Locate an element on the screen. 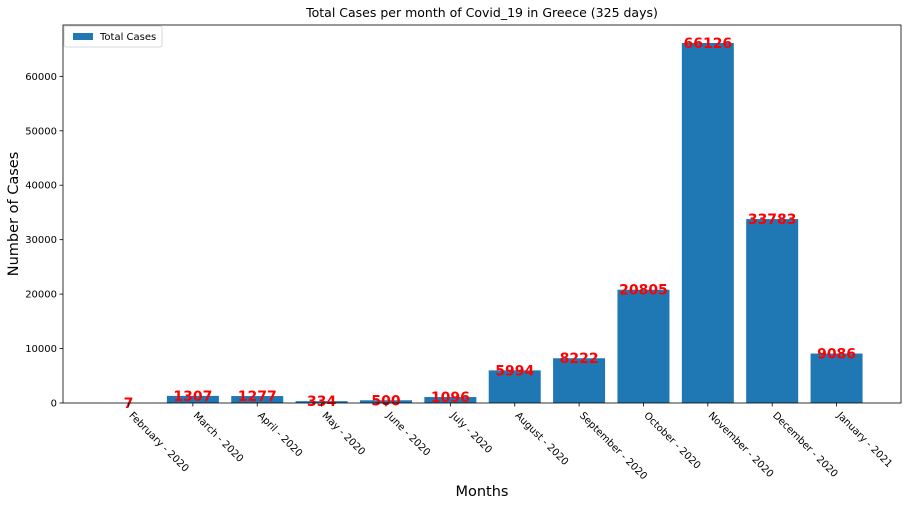  data-label-4: 500 is located at coordinates (385, 401).